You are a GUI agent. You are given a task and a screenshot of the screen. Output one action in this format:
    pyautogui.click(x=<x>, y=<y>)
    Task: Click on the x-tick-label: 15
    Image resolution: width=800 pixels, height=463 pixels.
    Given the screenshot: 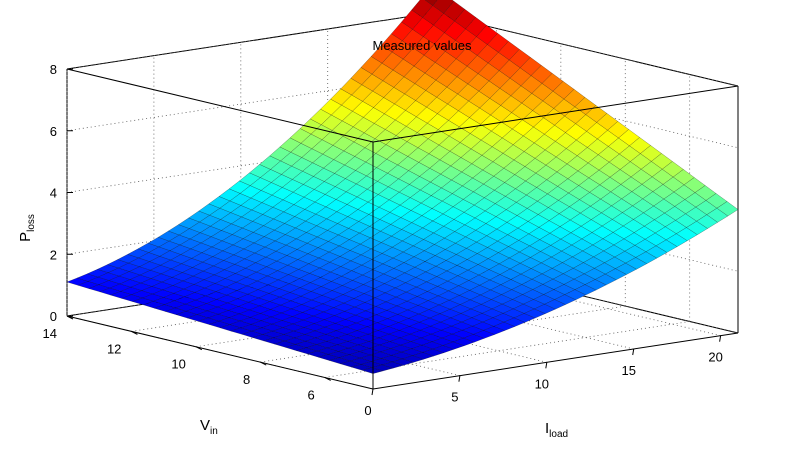 What is the action you would take?
    pyautogui.click(x=628, y=370)
    